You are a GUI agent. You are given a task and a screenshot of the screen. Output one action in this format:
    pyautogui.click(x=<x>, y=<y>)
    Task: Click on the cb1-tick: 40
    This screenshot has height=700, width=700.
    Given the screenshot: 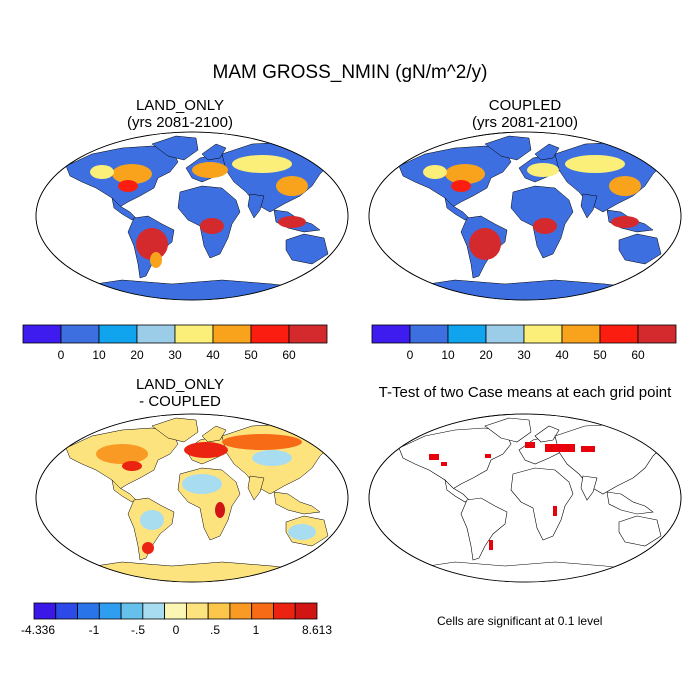 What is the action you would take?
    pyautogui.click(x=213, y=355)
    